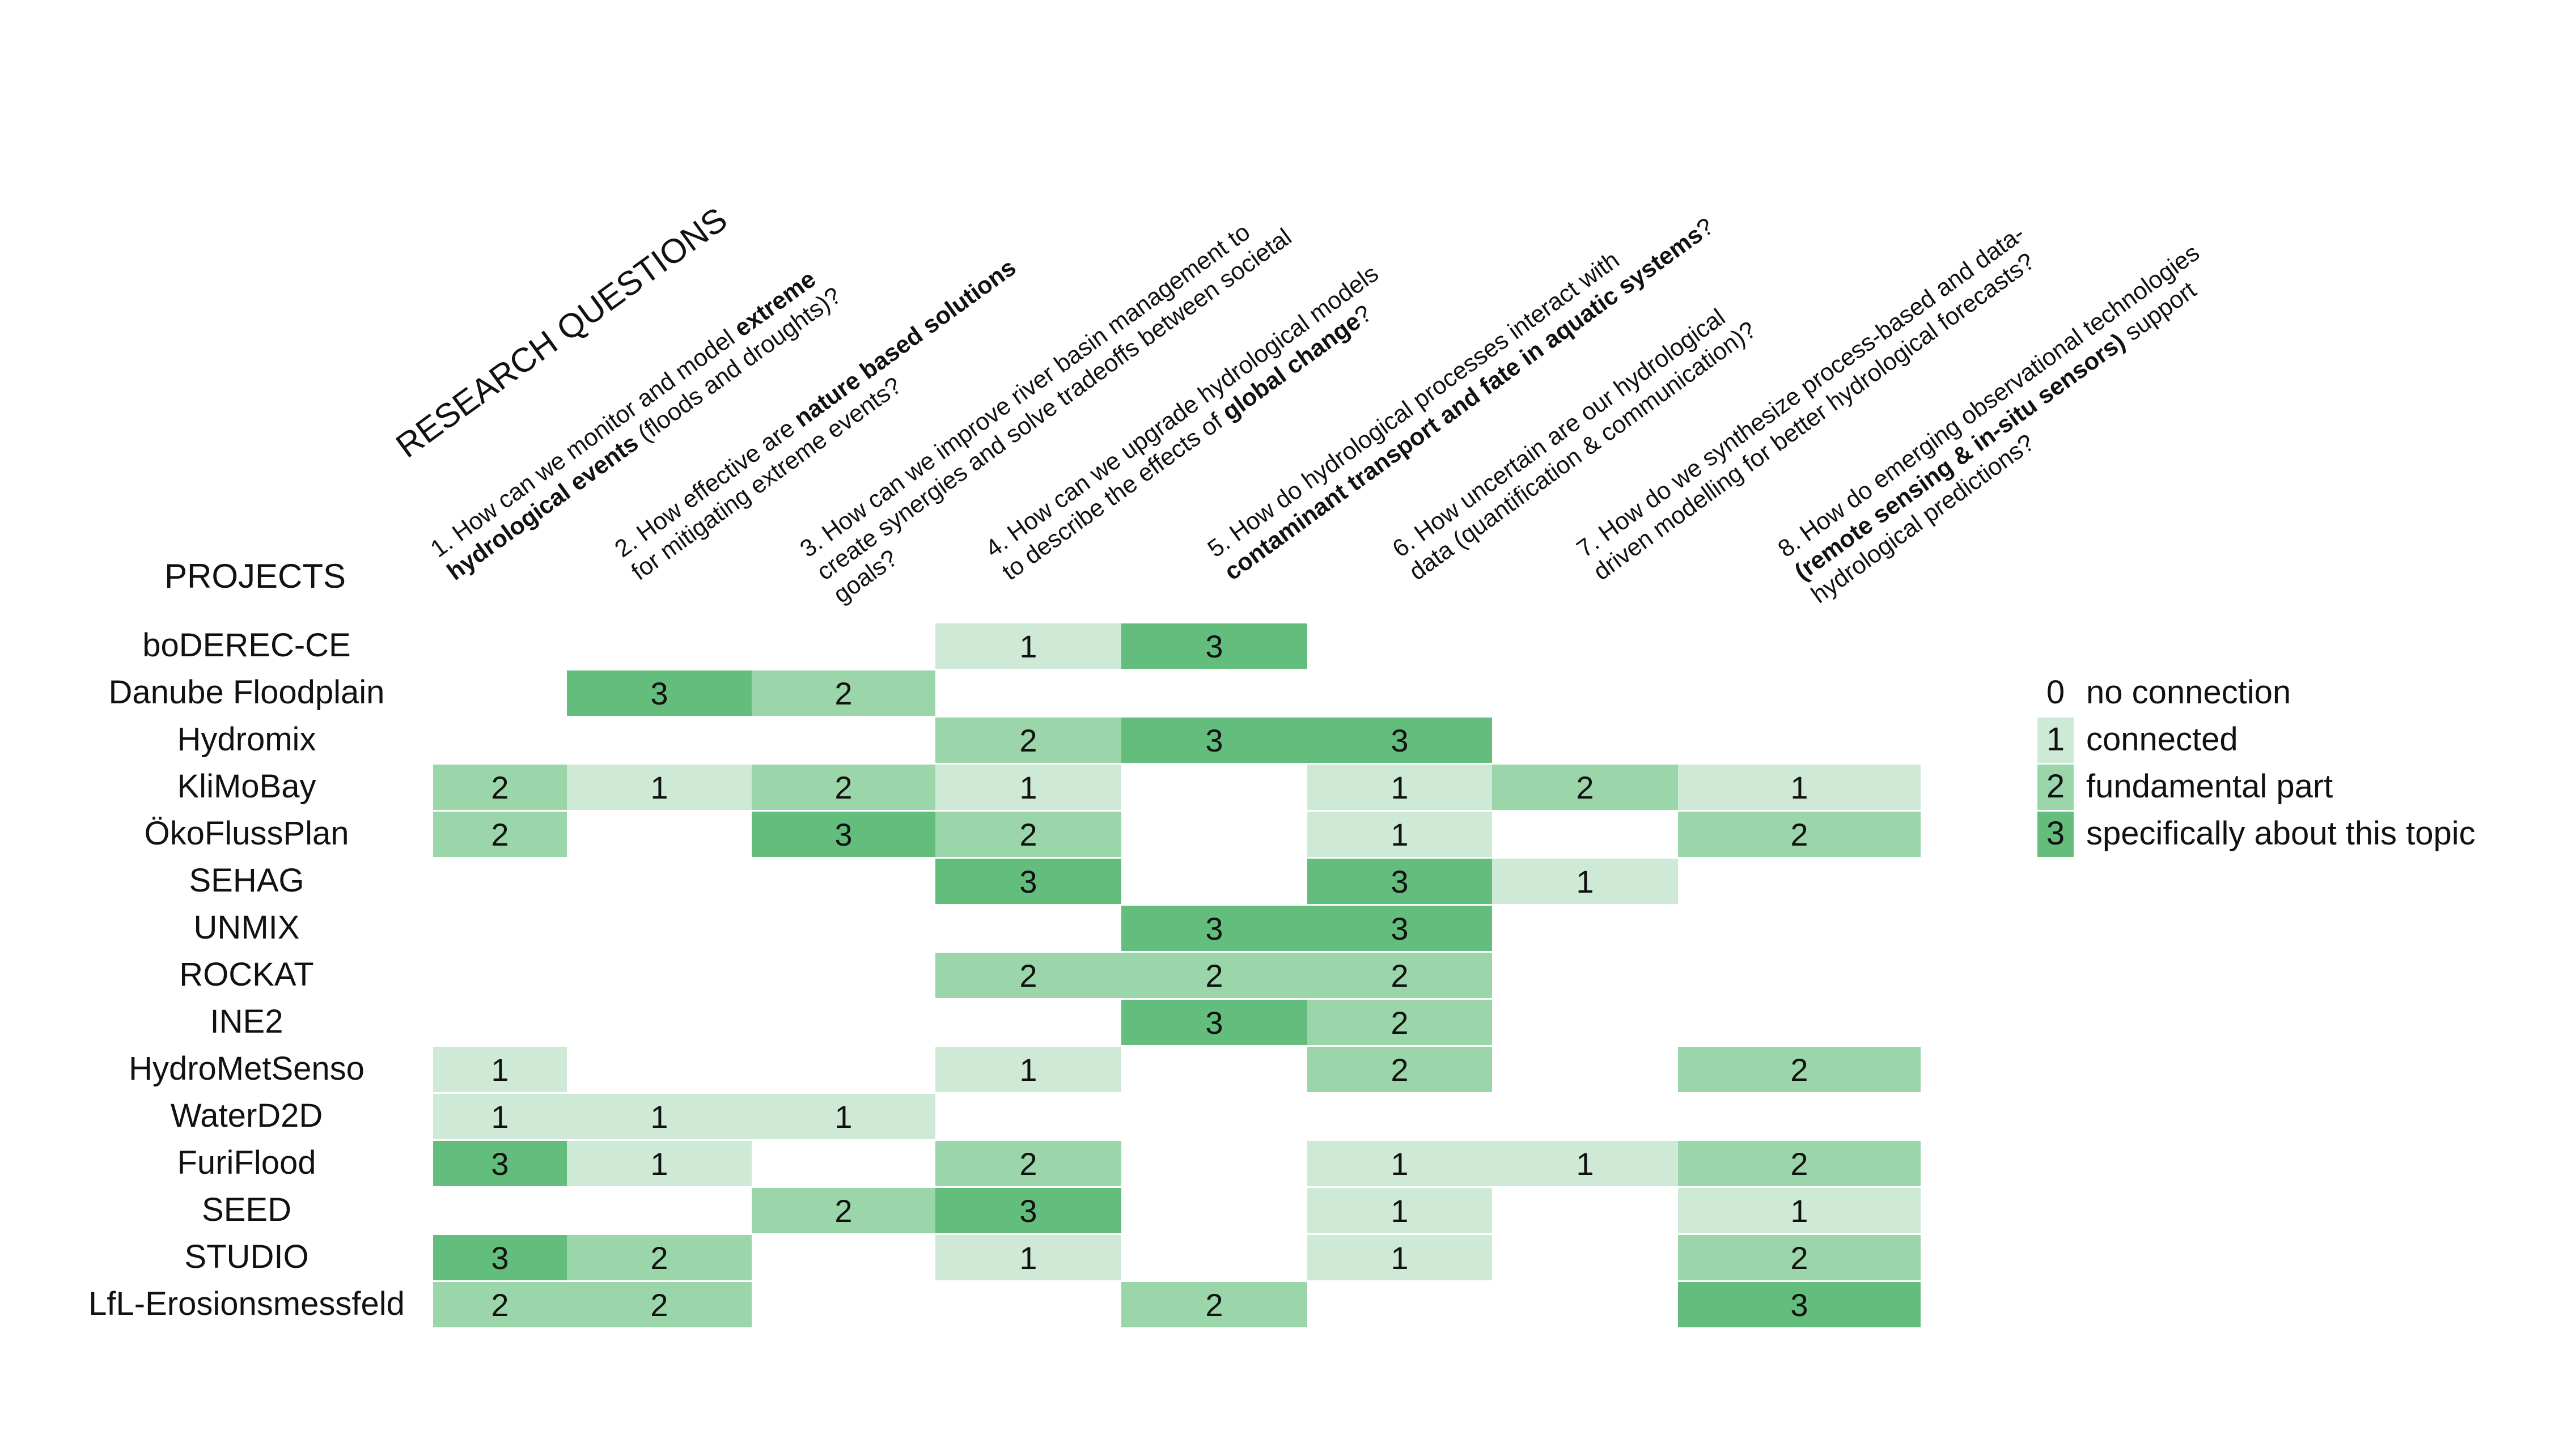 The height and width of the screenshot is (1456, 2551). I want to click on project-label: Hydromix, so click(246, 739).